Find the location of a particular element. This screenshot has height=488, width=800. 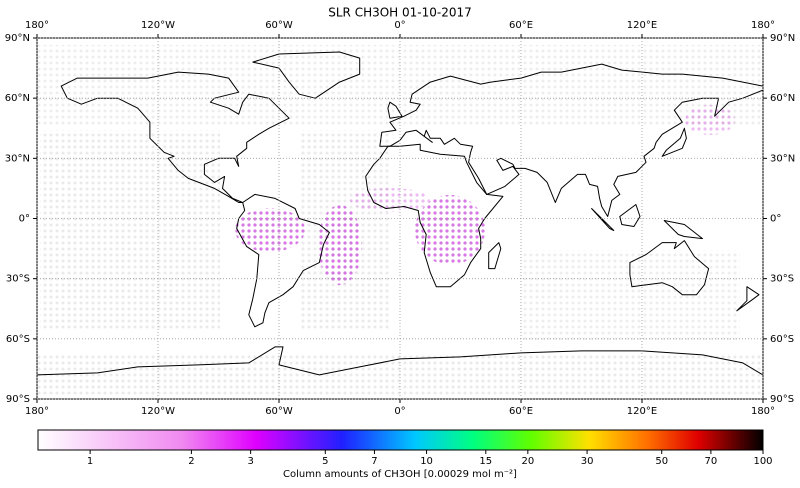

colorbar-tick-label: 100 is located at coordinates (762, 461).